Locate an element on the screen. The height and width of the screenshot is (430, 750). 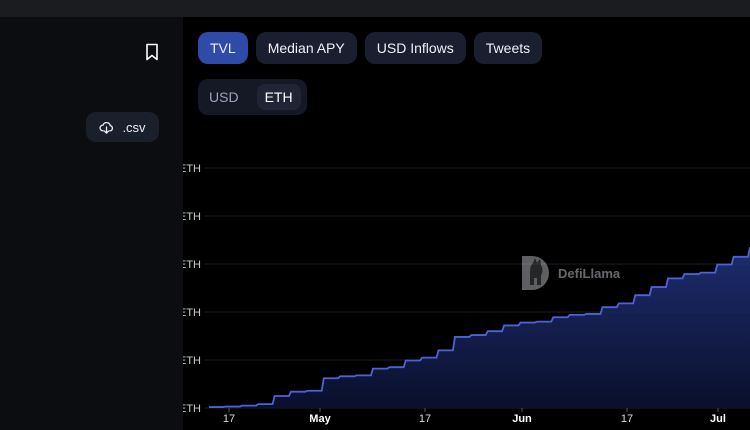
chart-tabs: TVL Median APY USD Inflows Tweets is located at coordinates (370, 48).